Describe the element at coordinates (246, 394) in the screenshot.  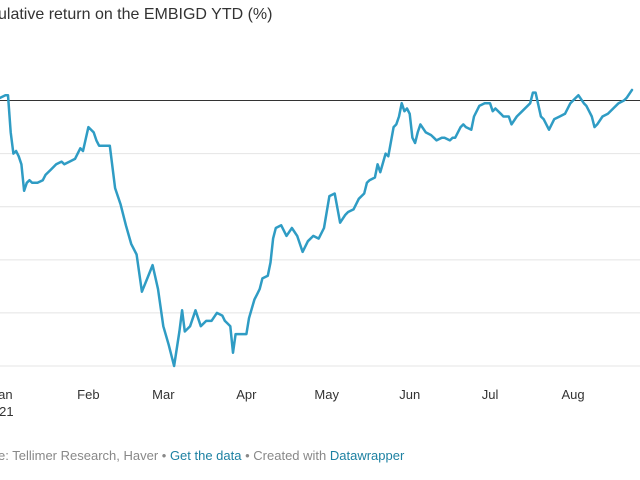
I see `x-tick-label: Apr` at that location.